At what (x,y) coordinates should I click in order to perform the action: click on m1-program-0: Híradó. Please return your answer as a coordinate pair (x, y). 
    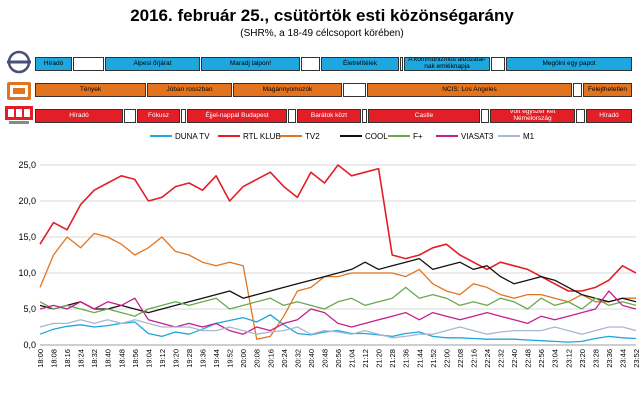
    Looking at the image, I should click on (53, 64).